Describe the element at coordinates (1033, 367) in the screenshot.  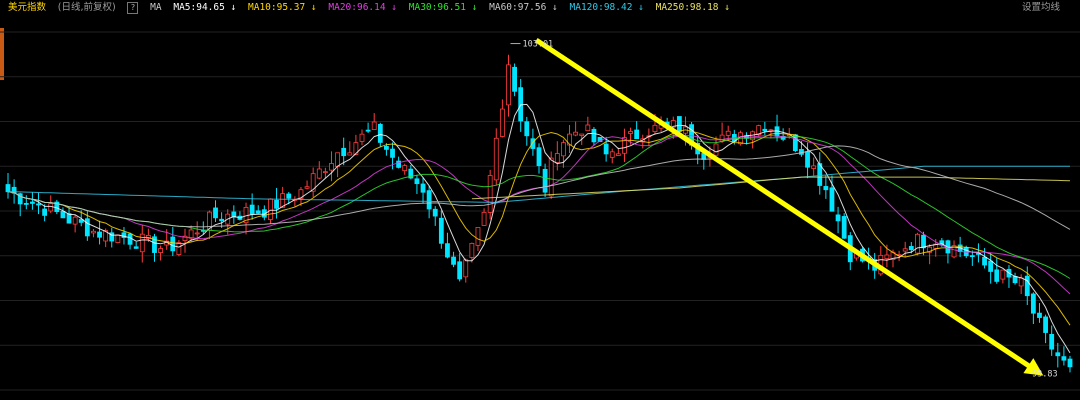
I see `trend-arrow-head` at that location.